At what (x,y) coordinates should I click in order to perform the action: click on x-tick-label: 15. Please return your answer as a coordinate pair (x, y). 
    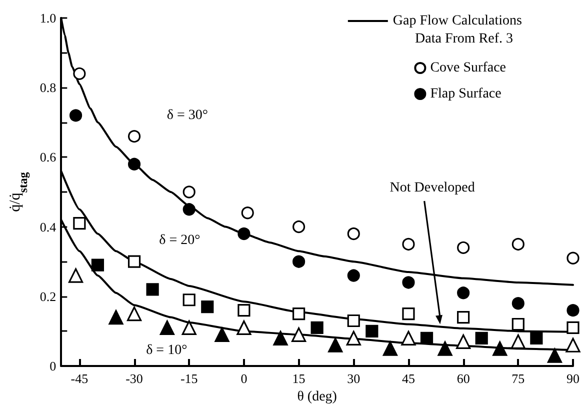
    Looking at the image, I should click on (299, 378).